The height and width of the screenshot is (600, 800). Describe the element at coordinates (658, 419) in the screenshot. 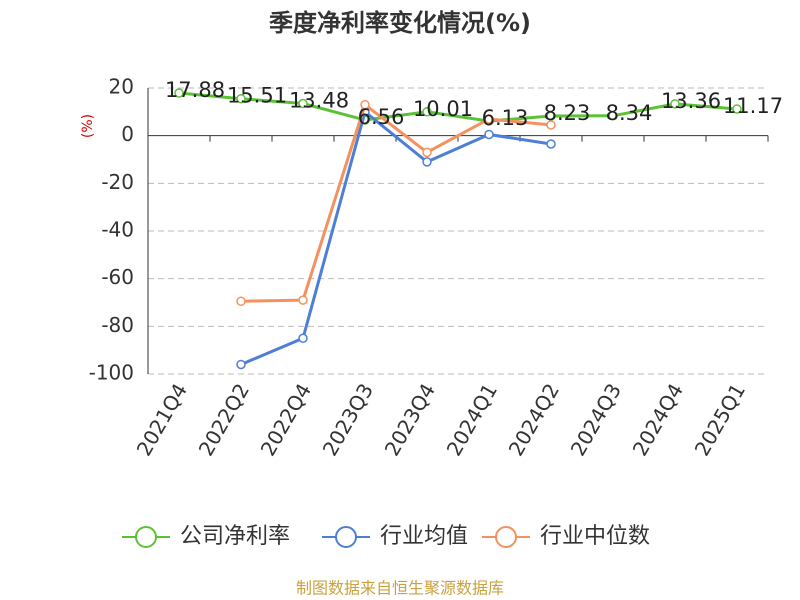

I see `x-tick-label: 2024Q4` at that location.